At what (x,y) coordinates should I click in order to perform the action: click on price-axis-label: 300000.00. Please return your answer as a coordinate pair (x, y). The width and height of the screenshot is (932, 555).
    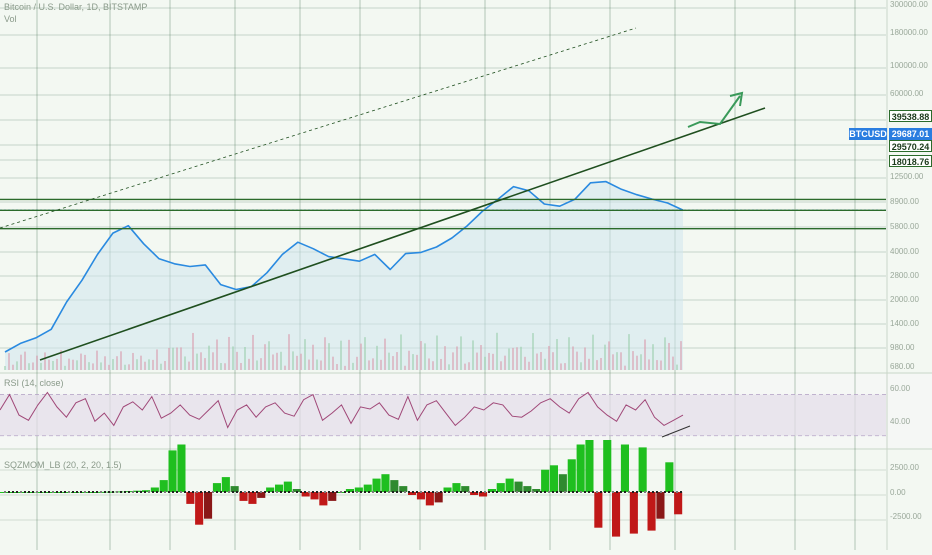
    Looking at the image, I should click on (909, 4).